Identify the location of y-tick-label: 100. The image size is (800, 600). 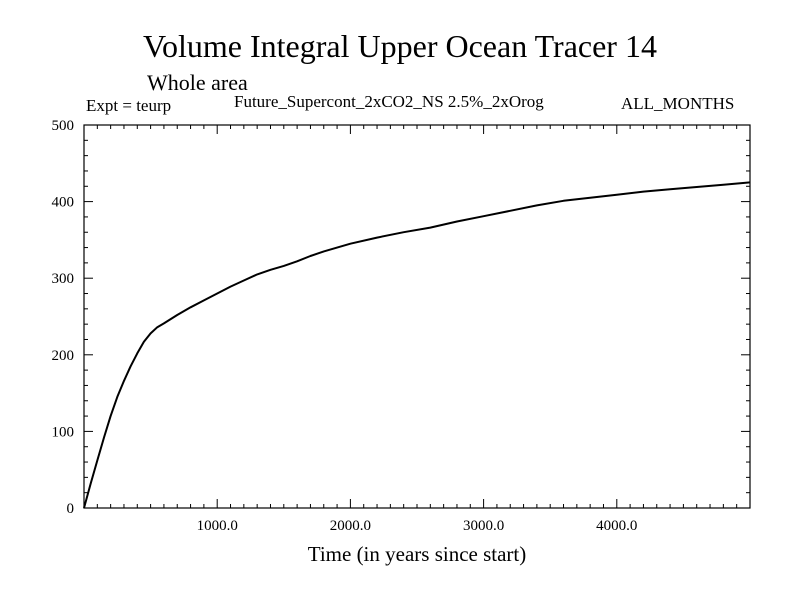
(63, 432).